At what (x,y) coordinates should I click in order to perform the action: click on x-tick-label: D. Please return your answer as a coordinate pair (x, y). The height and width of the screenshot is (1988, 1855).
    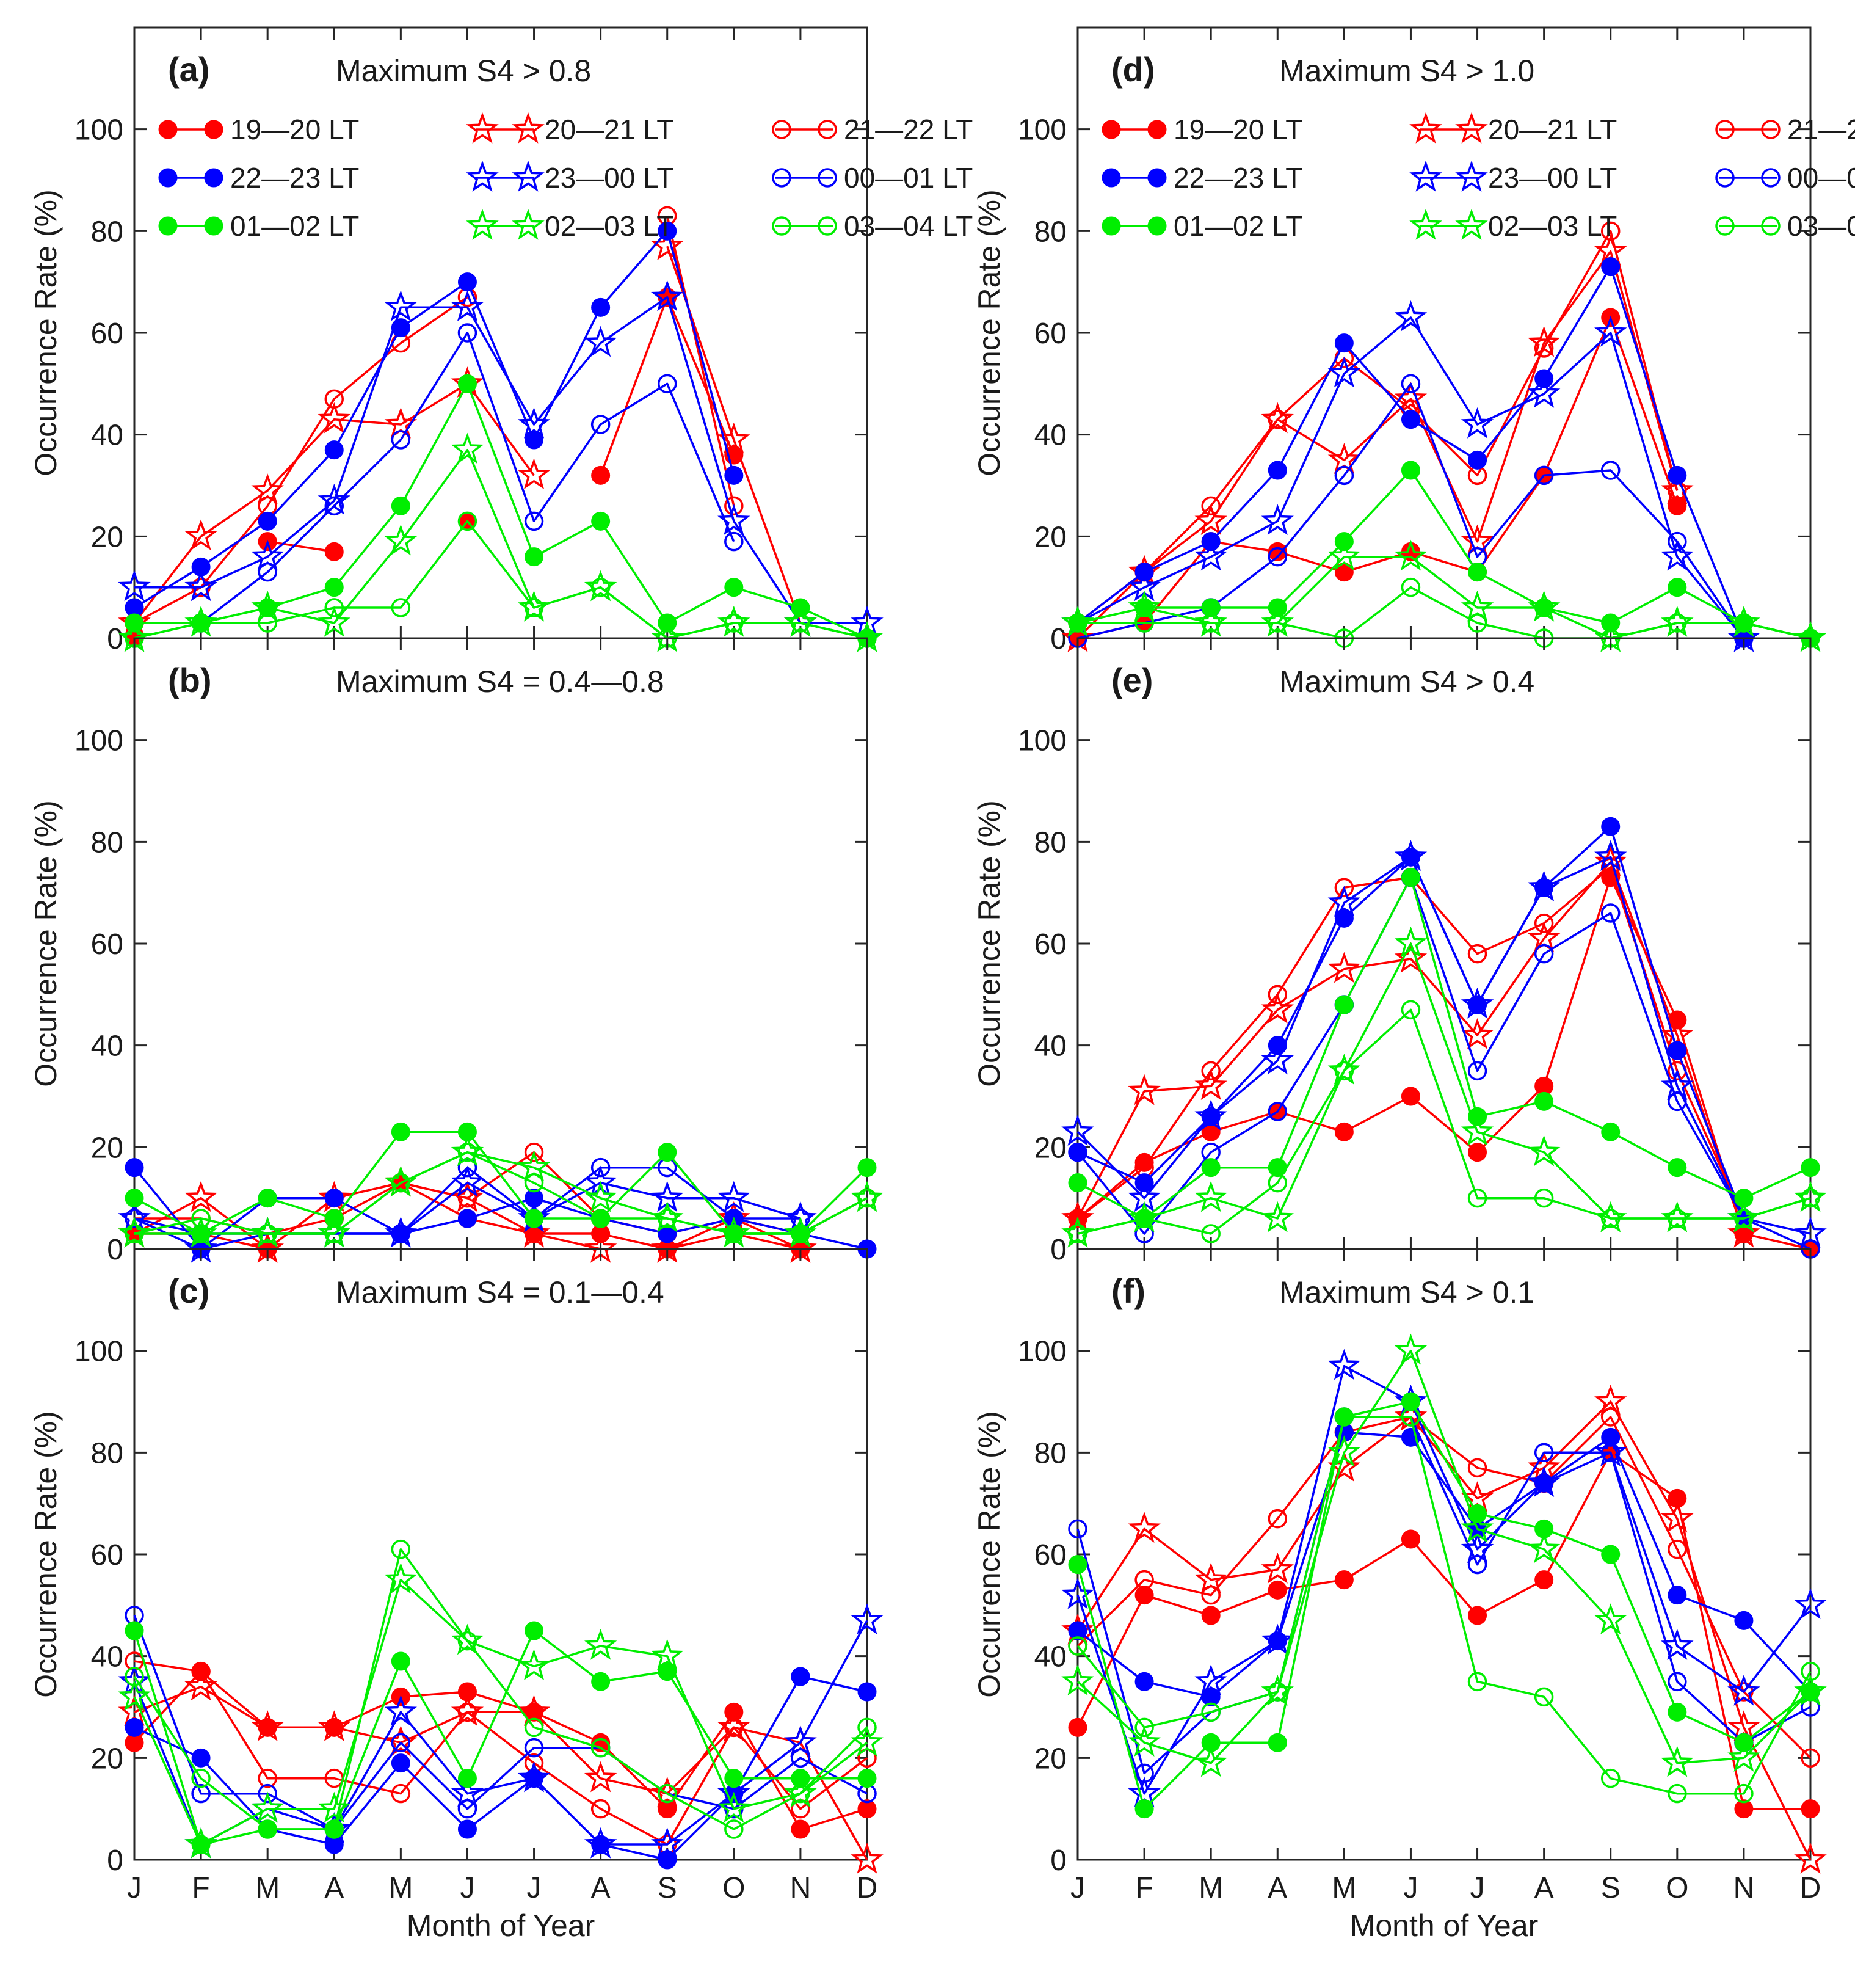
    Looking at the image, I should click on (867, 1888).